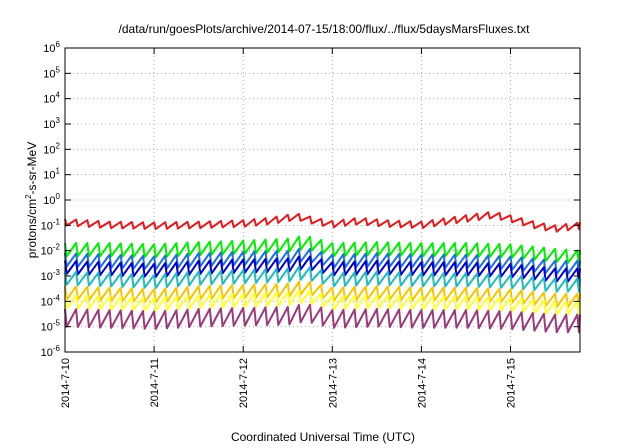  What do you see at coordinates (57, 323) in the screenshot?
I see `y-tick-label-exponent: -5` at bounding box center [57, 323].